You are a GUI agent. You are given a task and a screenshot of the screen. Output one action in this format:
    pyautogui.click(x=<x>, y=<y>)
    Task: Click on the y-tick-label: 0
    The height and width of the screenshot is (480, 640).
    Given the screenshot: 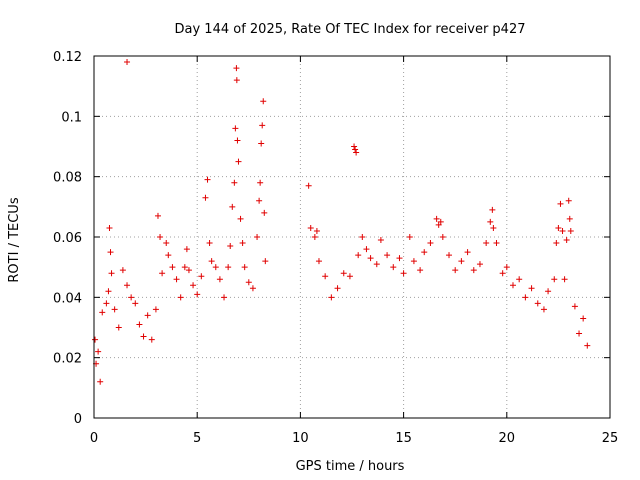 What is the action you would take?
    pyautogui.click(x=78, y=419)
    